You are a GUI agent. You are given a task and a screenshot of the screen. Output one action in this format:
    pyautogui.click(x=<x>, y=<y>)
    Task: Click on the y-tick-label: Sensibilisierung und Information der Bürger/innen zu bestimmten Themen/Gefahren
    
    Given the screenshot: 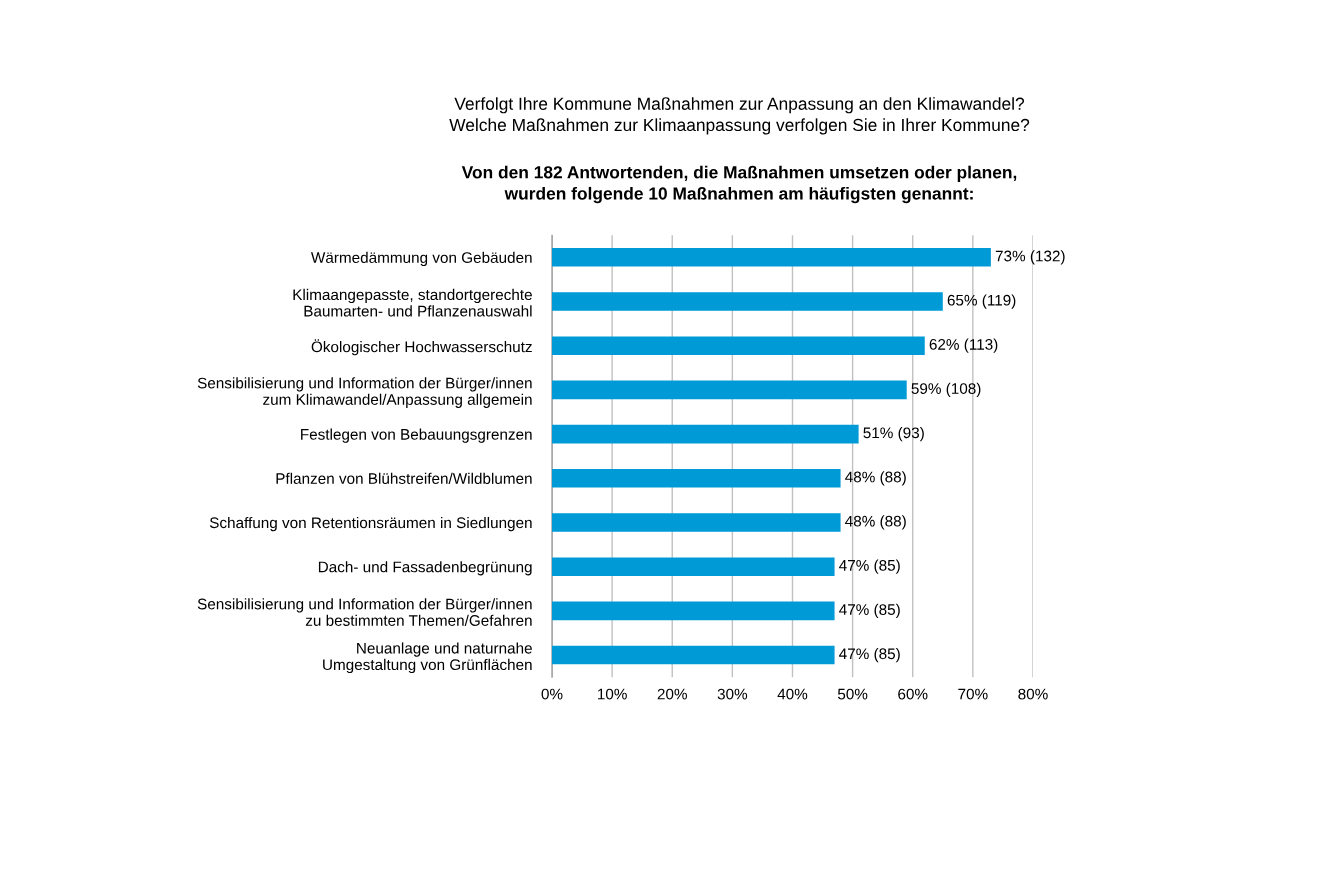 What is the action you would take?
    pyautogui.click(x=364, y=612)
    